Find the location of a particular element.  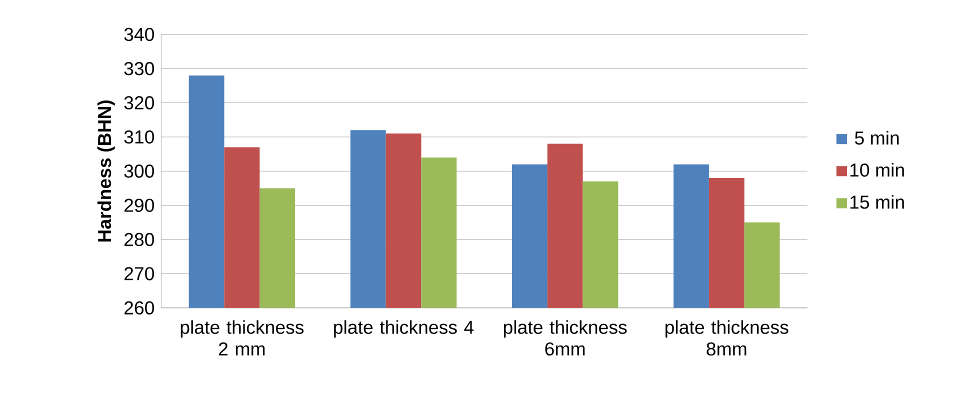

y-tick-label: 260 is located at coordinates (139, 307).